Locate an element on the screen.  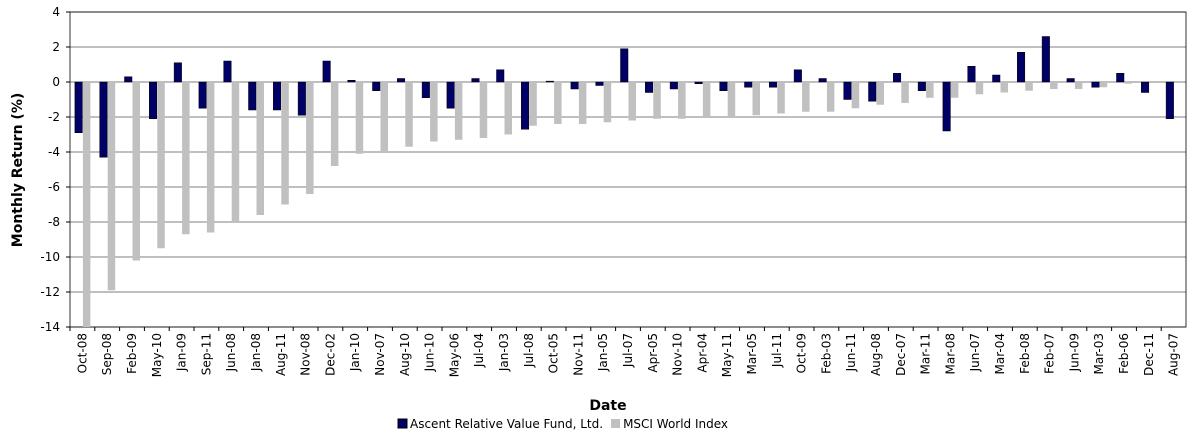
x-tick-label: Mar-04 is located at coordinates (1000, 353).